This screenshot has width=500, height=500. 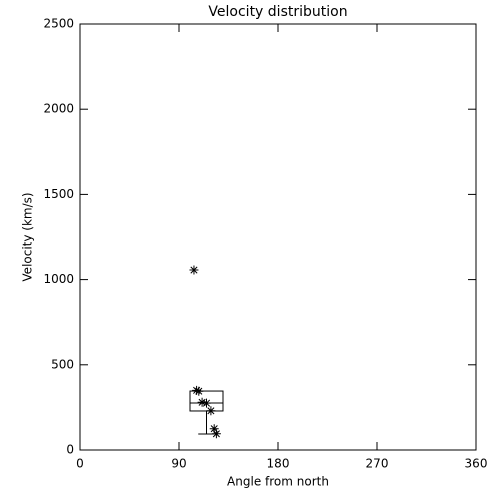 I want to click on y-tick-label: 0, so click(x=70, y=450).